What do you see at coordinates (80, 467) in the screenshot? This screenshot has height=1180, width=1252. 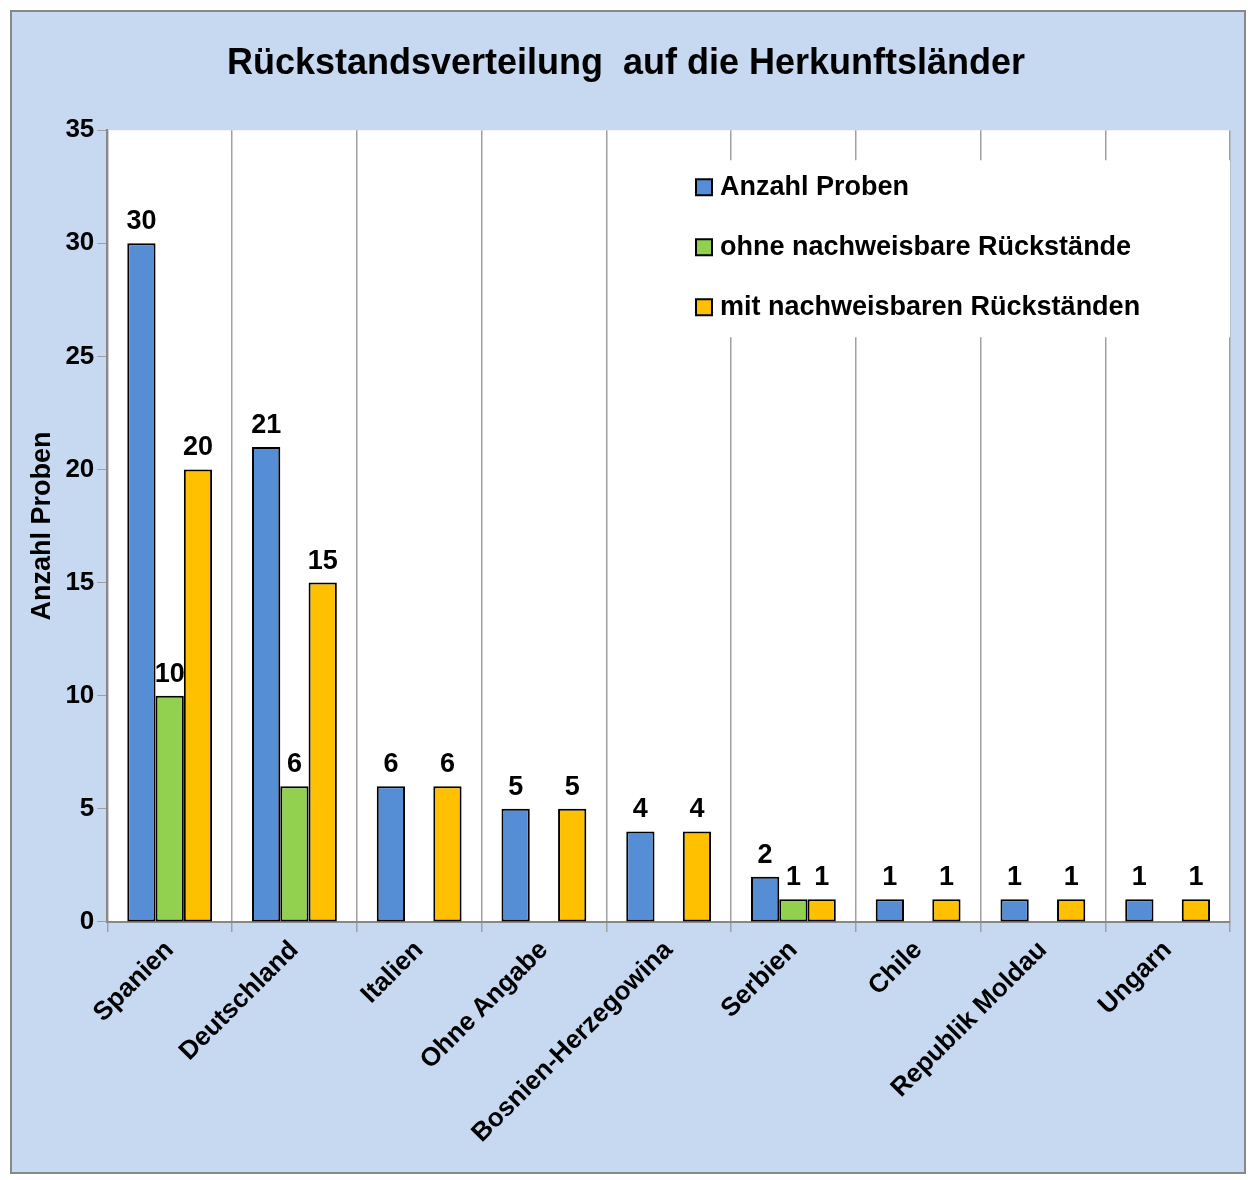 I see `y-tick-label: 20` at bounding box center [80, 467].